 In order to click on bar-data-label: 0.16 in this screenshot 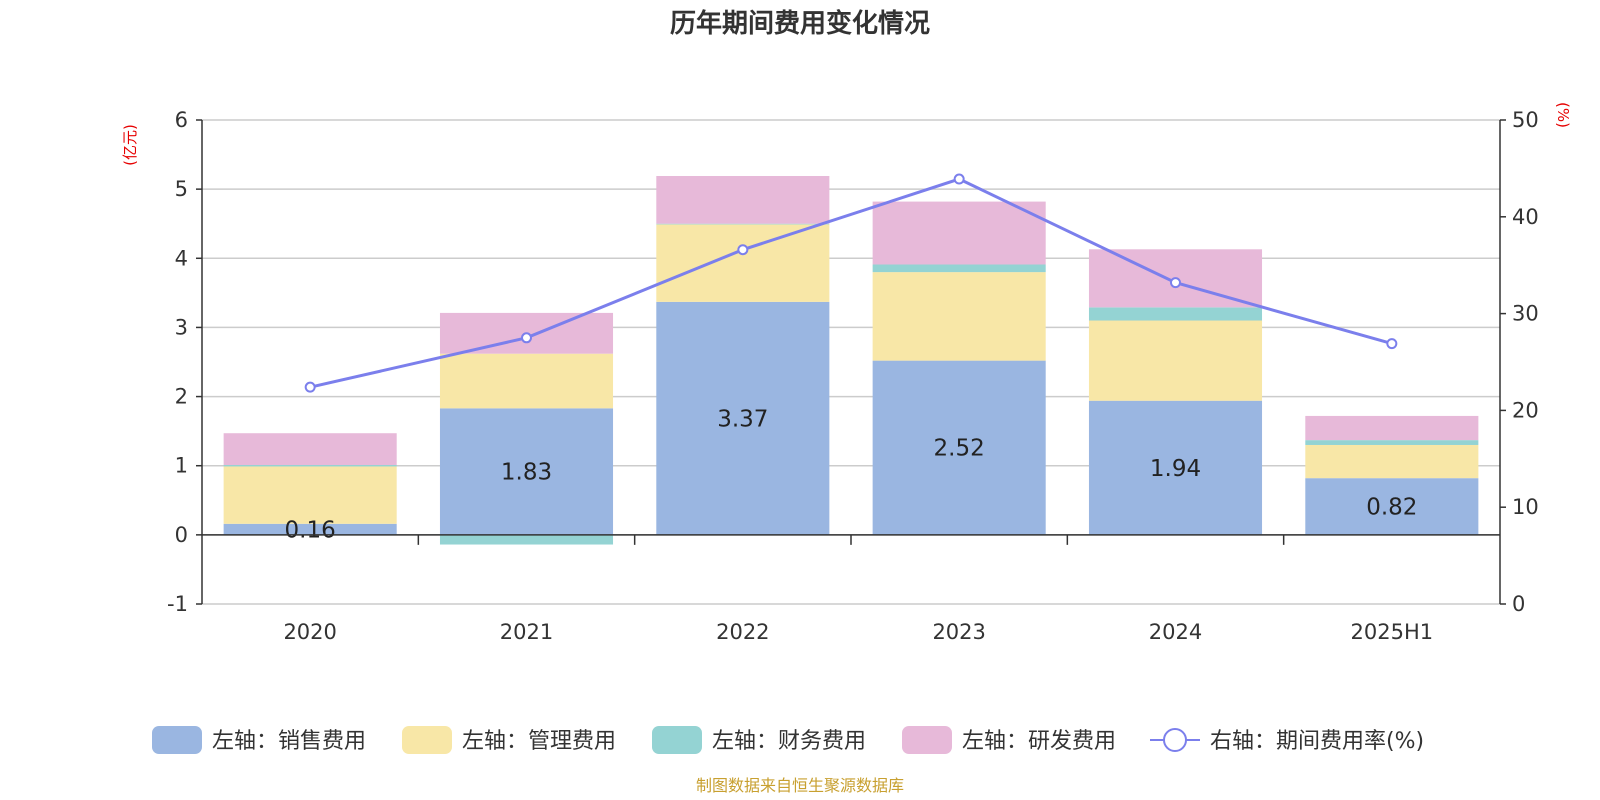, I will do `click(310, 530)`.